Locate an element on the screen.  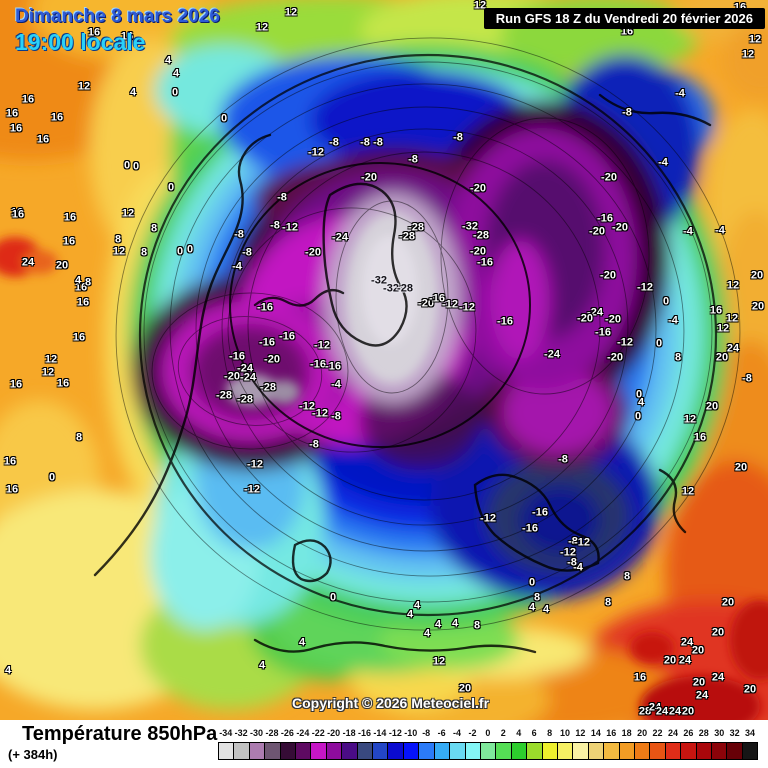
colorbar-tick: -8 is located at coordinates (426, 733).